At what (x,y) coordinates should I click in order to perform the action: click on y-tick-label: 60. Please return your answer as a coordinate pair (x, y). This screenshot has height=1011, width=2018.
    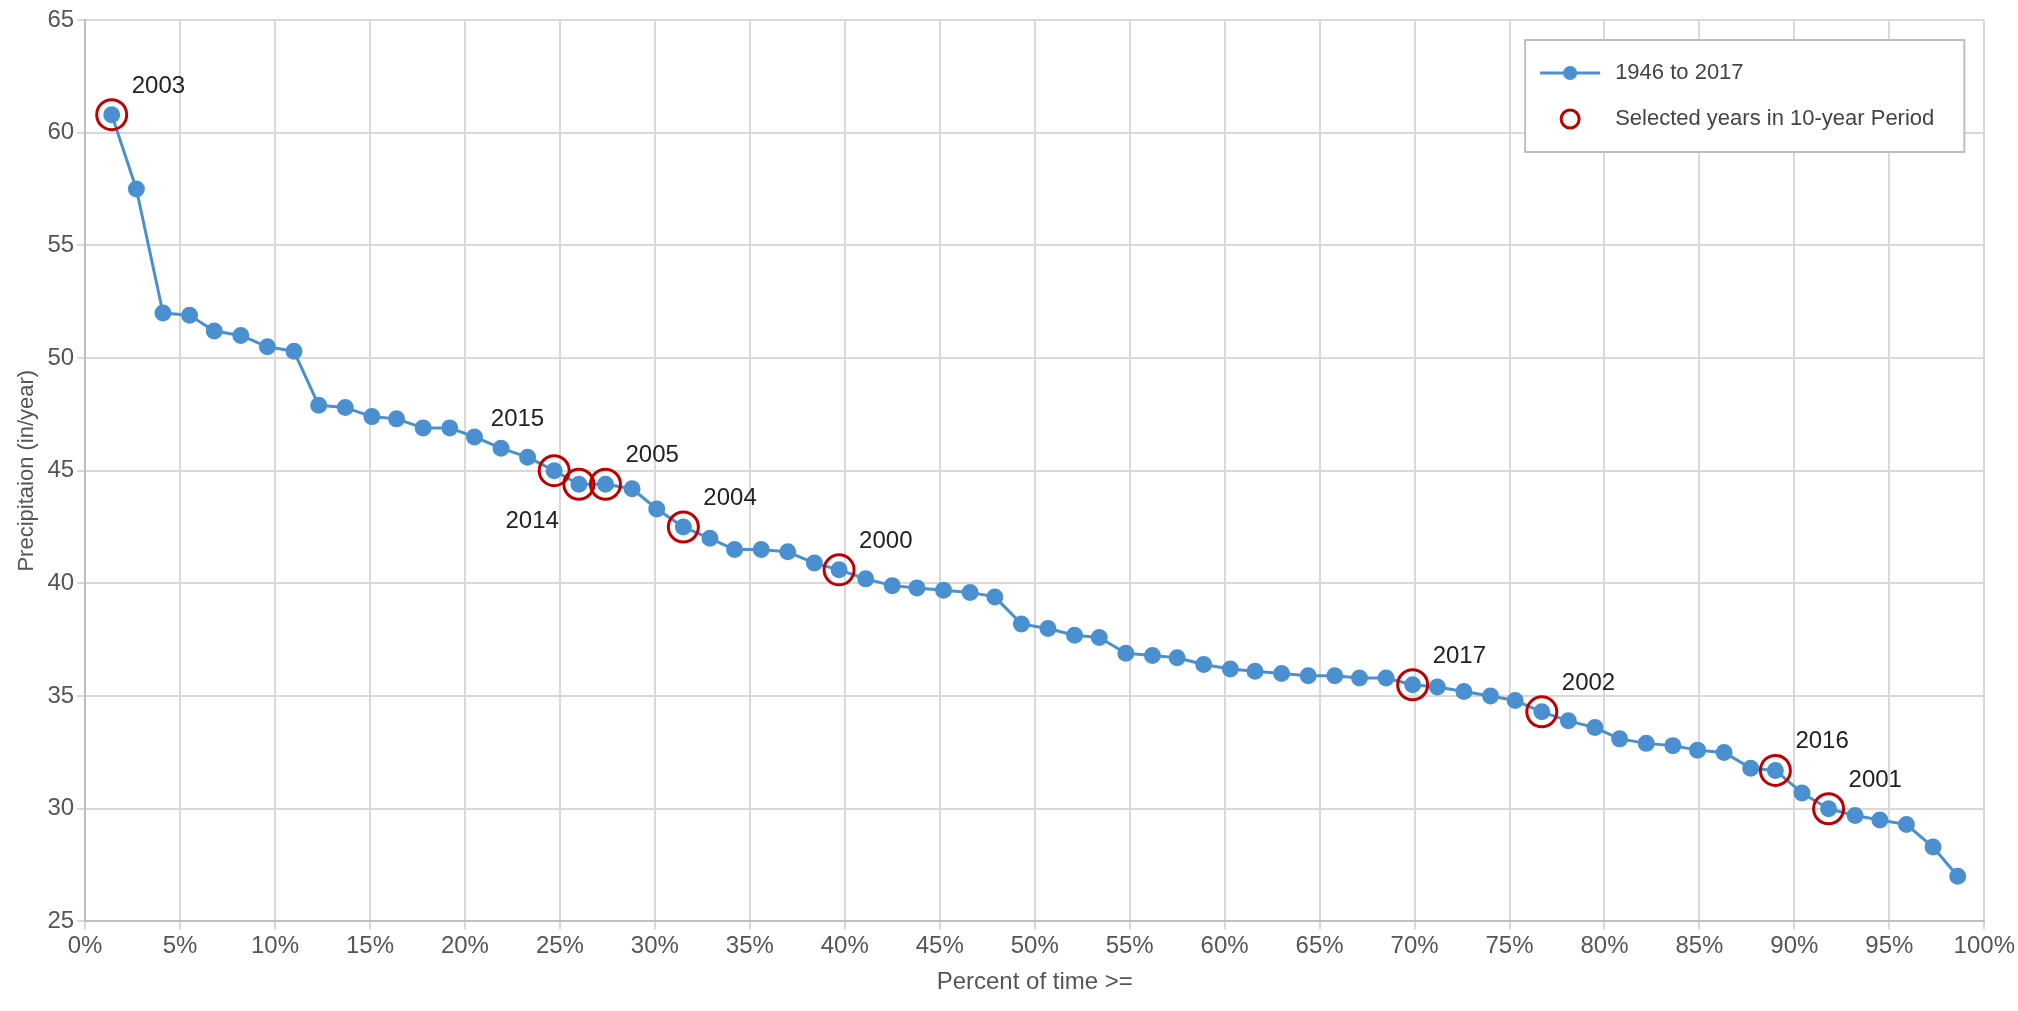
    Looking at the image, I should click on (61, 131).